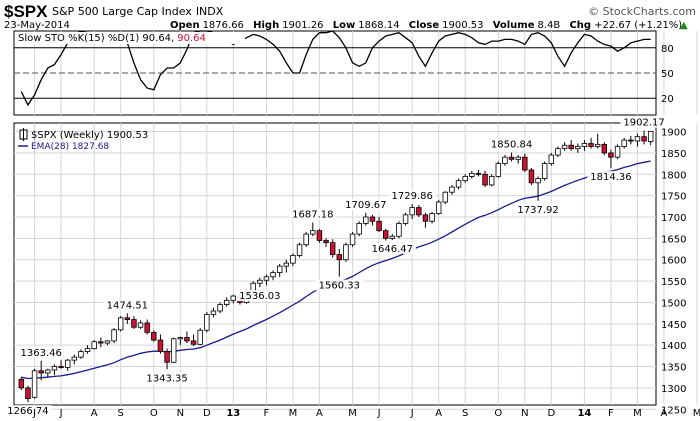 The width and height of the screenshot is (700, 421). What do you see at coordinates (185, 25) in the screenshot?
I see `open-label: Open` at bounding box center [185, 25].